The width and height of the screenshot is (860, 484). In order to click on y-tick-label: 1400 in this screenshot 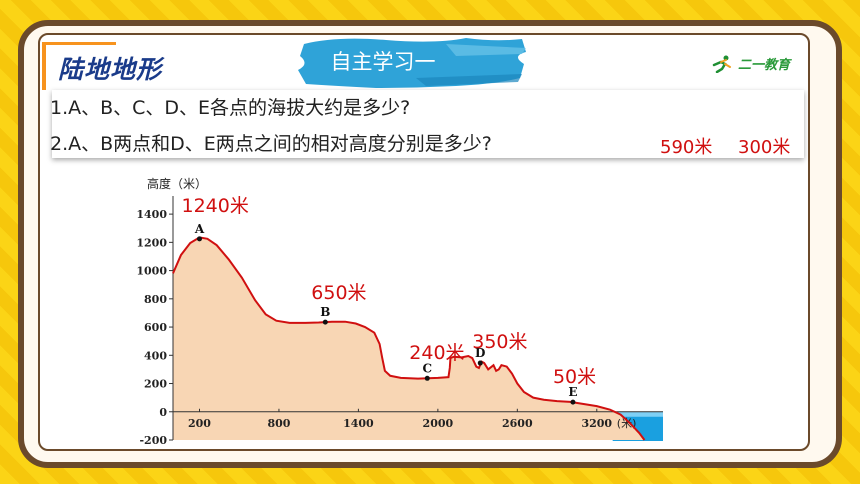, I will do `click(151, 214)`.